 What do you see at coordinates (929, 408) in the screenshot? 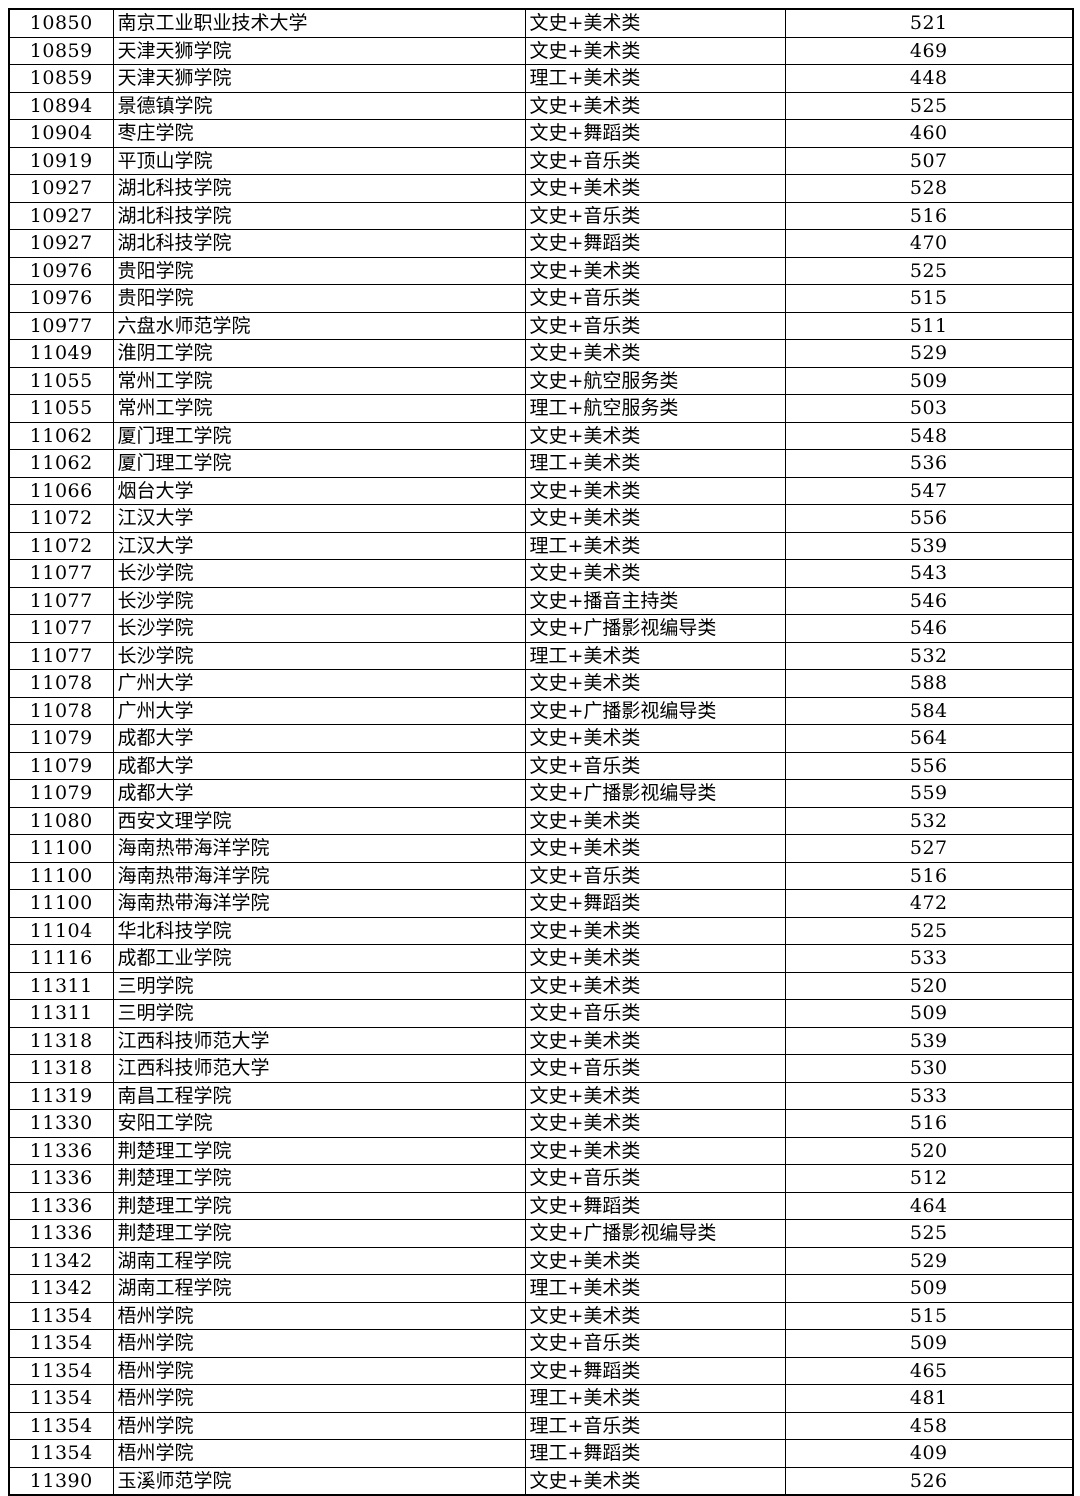
I see `cell-admission-score: 503` at bounding box center [929, 408].